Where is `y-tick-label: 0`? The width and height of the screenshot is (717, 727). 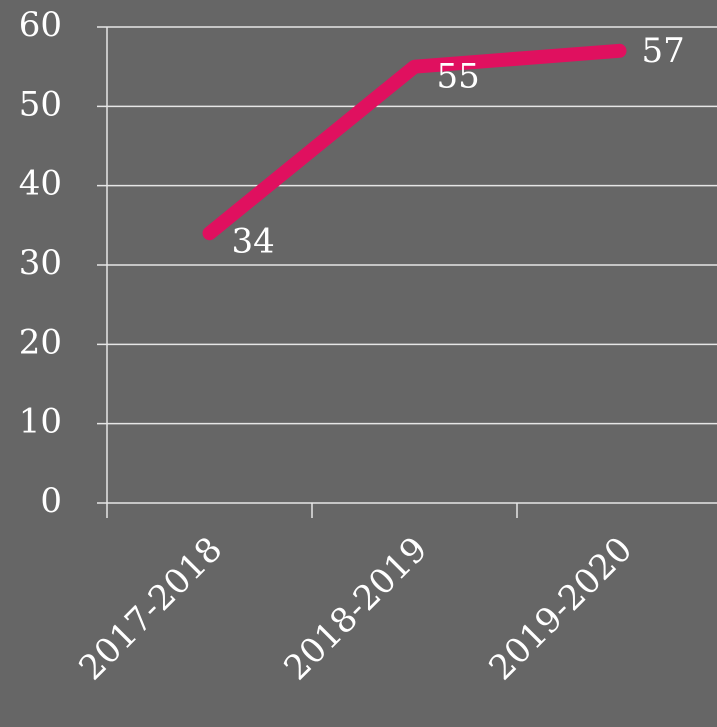
y-tick-label: 0 is located at coordinates (51, 501).